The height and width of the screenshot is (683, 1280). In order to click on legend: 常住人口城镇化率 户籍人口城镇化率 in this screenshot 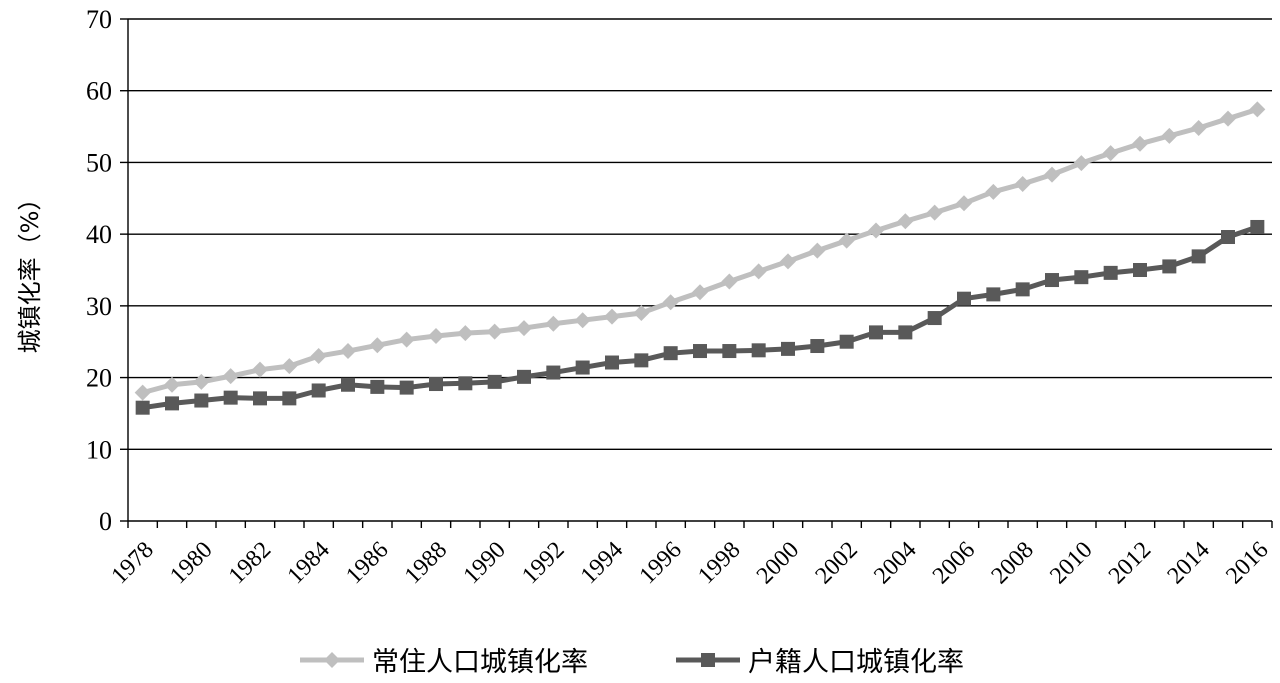, I will do `click(632, 662)`.